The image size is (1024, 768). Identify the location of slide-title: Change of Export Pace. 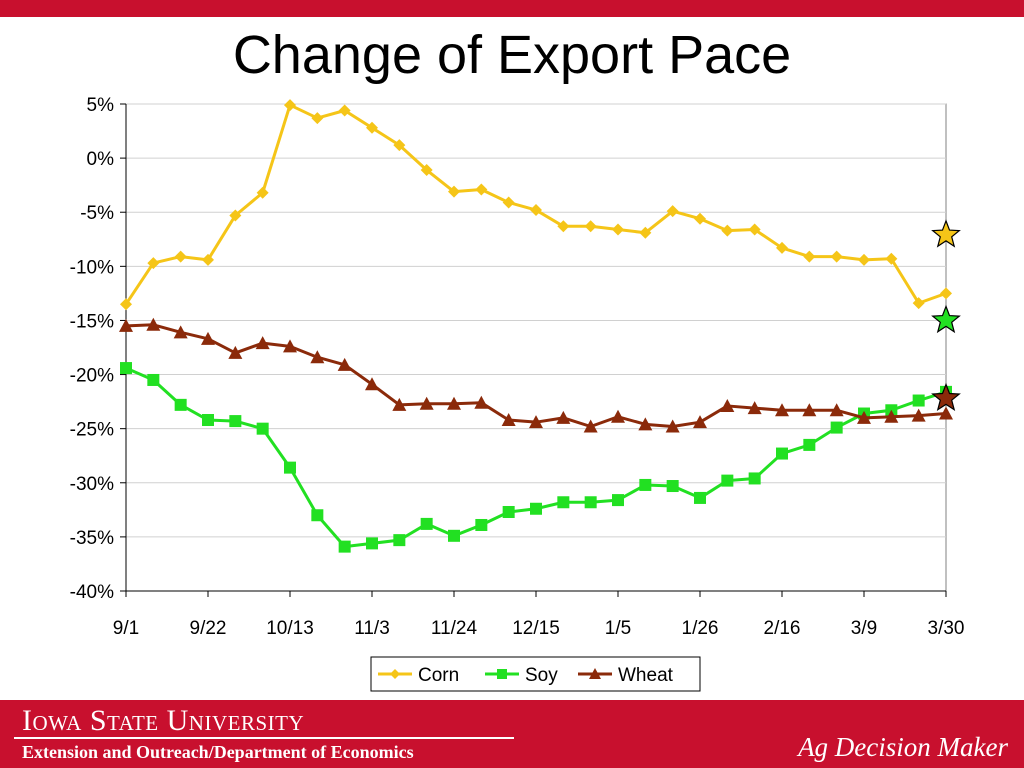
(512, 55).